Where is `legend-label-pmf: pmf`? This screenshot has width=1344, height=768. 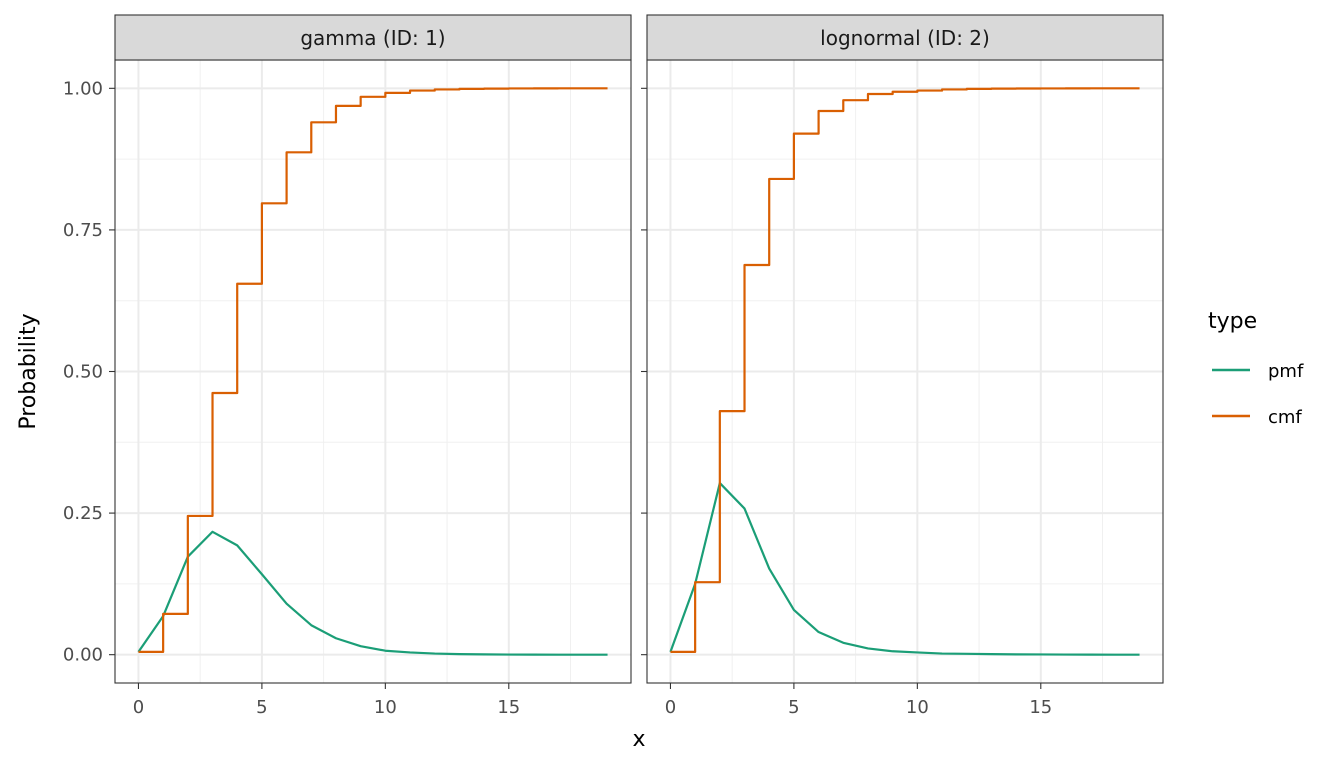
legend-label-pmf: pmf is located at coordinates (1286, 371).